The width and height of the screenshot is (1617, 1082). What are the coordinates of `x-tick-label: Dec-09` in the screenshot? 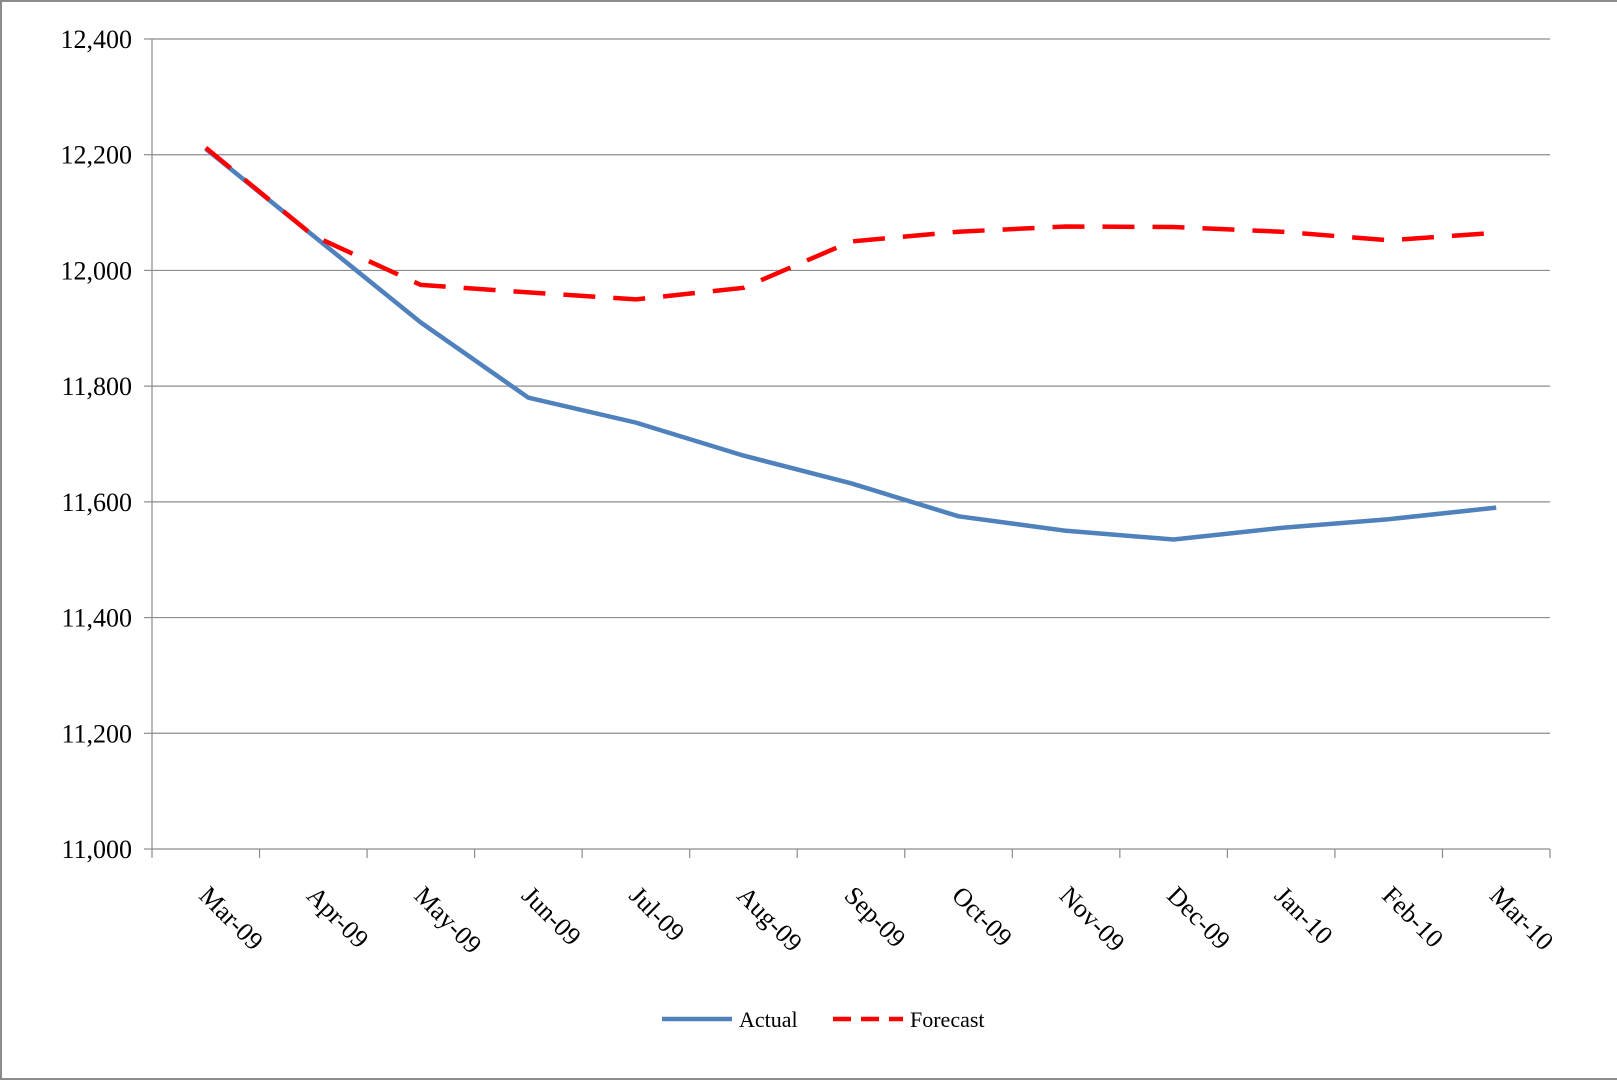 It's located at (1198, 918).